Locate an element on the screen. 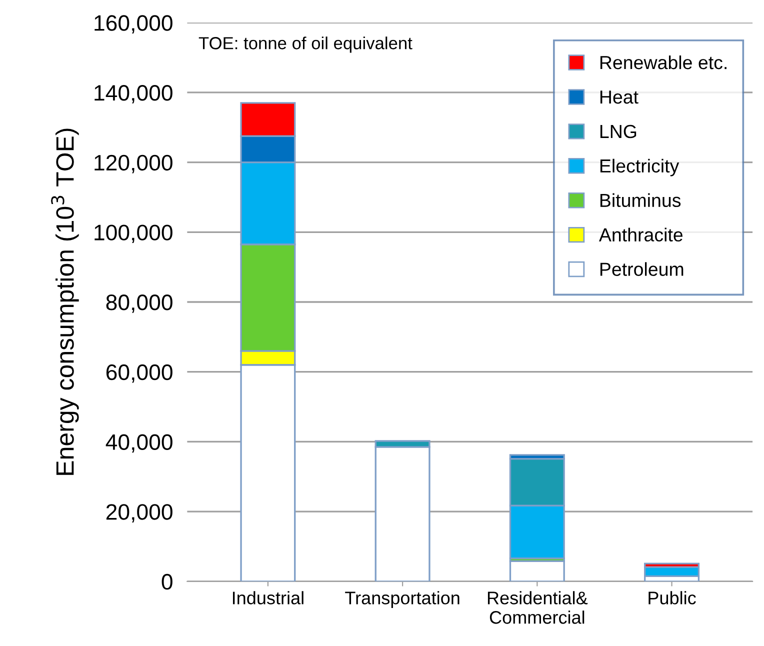 Image resolution: width=764 pixels, height=646 pixels. y-tick-label: 100,000 is located at coordinates (133, 234).